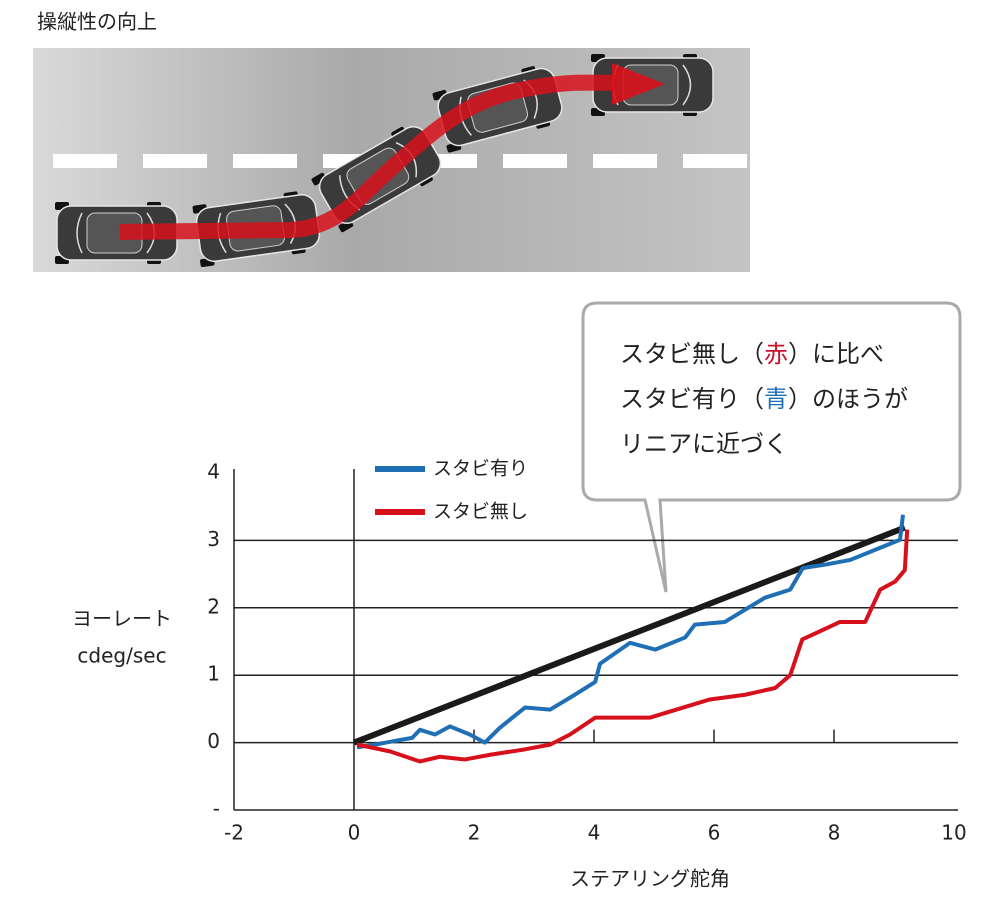 The width and height of the screenshot is (1000, 908). I want to click on callout-text: スタビ無し（, so click(692, 354).